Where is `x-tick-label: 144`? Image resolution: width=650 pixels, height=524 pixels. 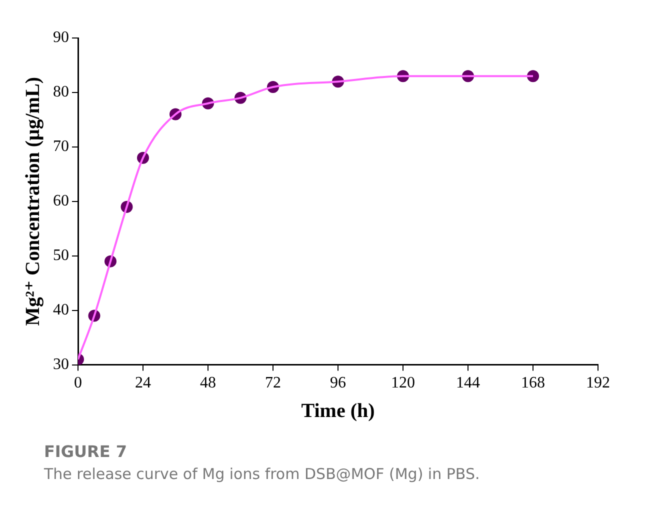
x-tick-label: 144 is located at coordinates (468, 383).